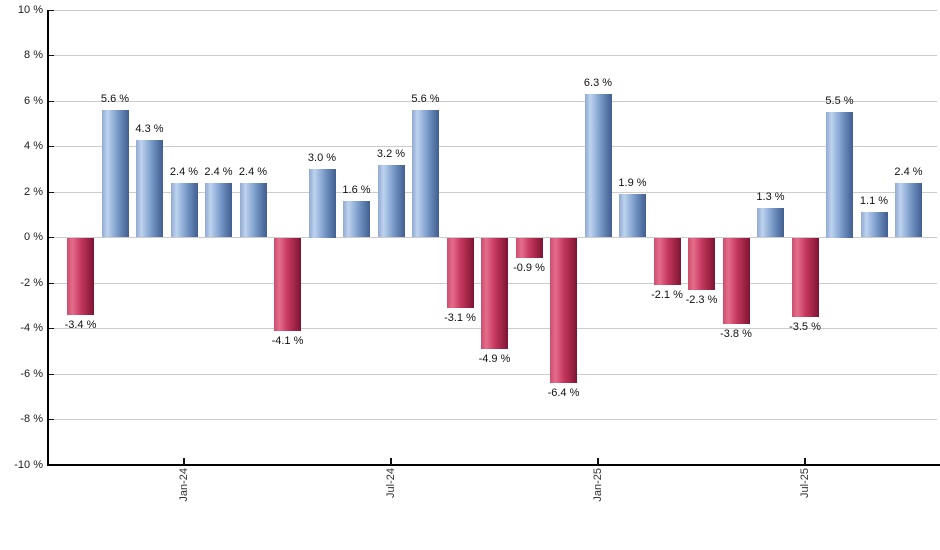 Image resolution: width=940 pixels, height=550 pixels. What do you see at coordinates (770, 196) in the screenshot?
I see `bar-value-label: 1.3 %` at bounding box center [770, 196].